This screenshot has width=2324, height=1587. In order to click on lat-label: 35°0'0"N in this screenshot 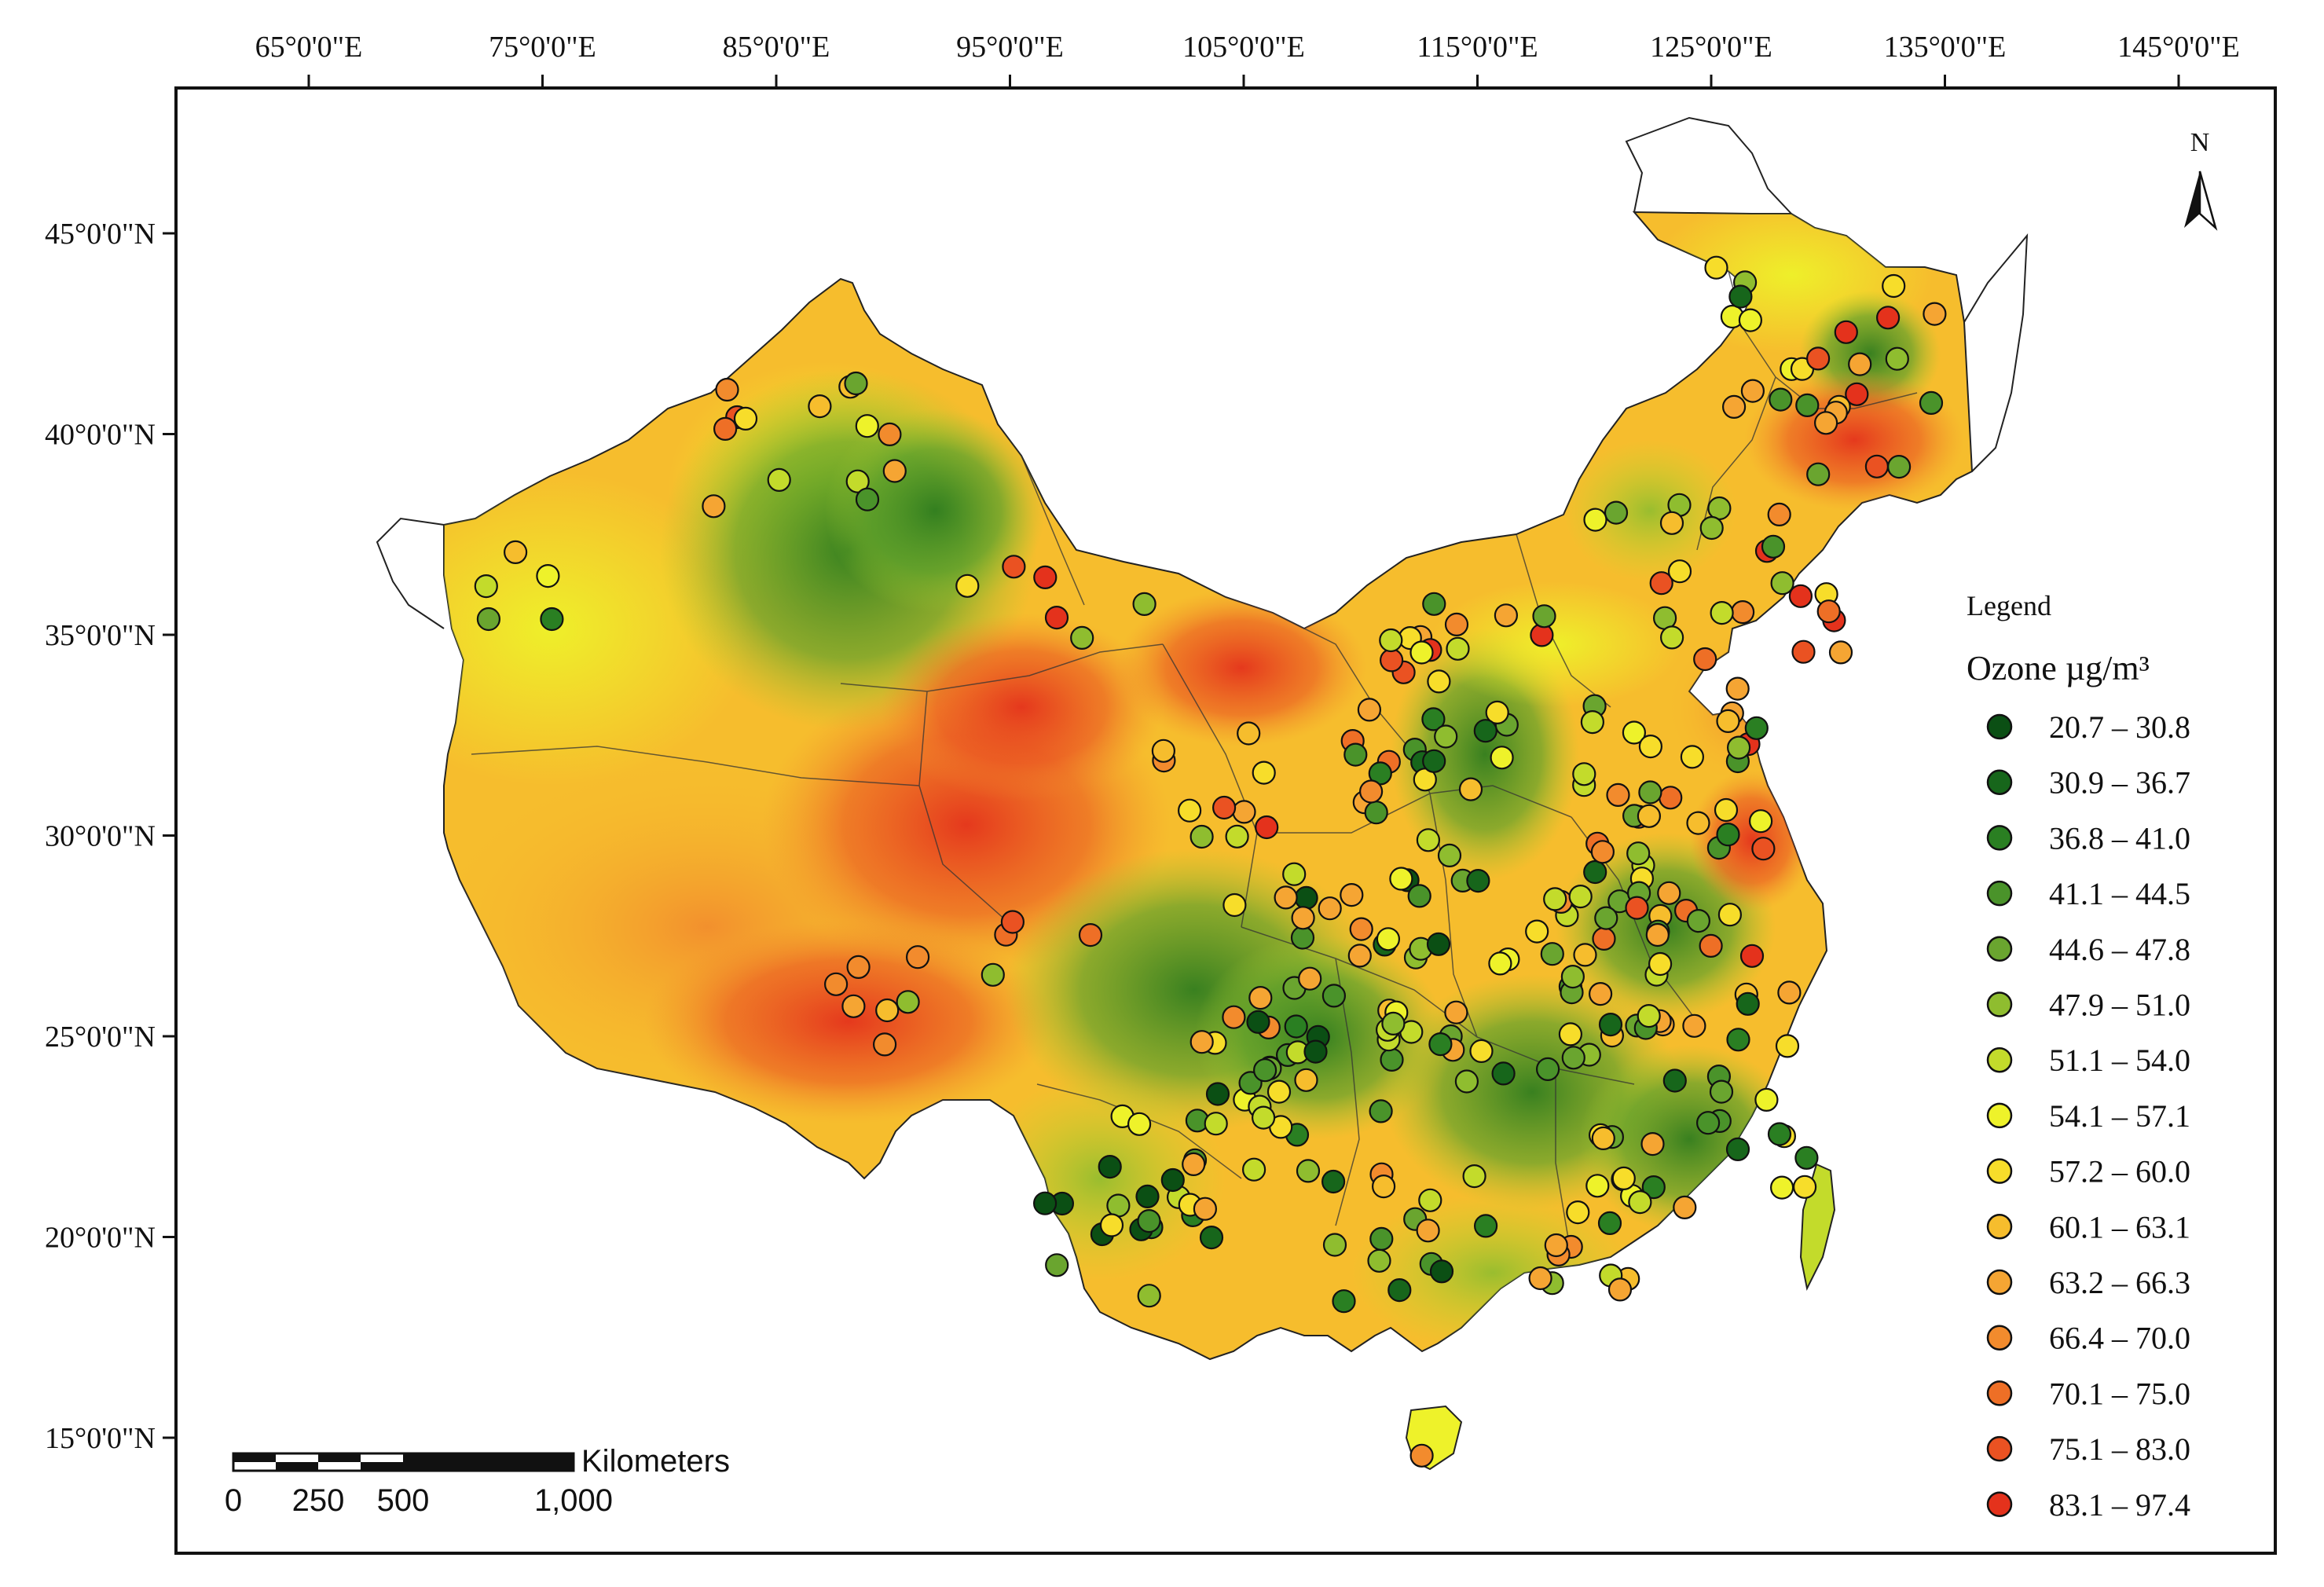, I will do `click(100, 636)`.